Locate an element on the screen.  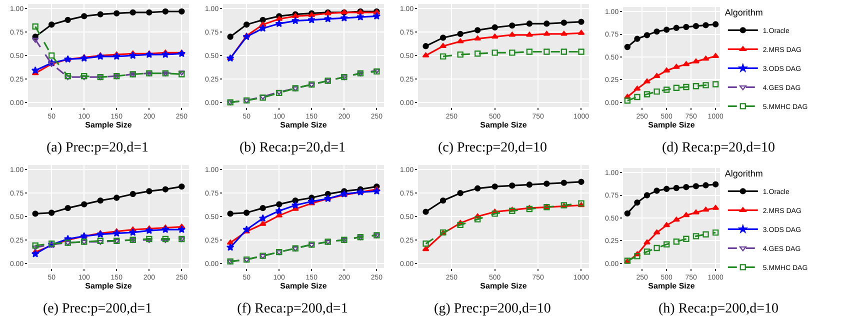
text: (b) Reca:p=20,d=1 is located at coordinates (293, 148).